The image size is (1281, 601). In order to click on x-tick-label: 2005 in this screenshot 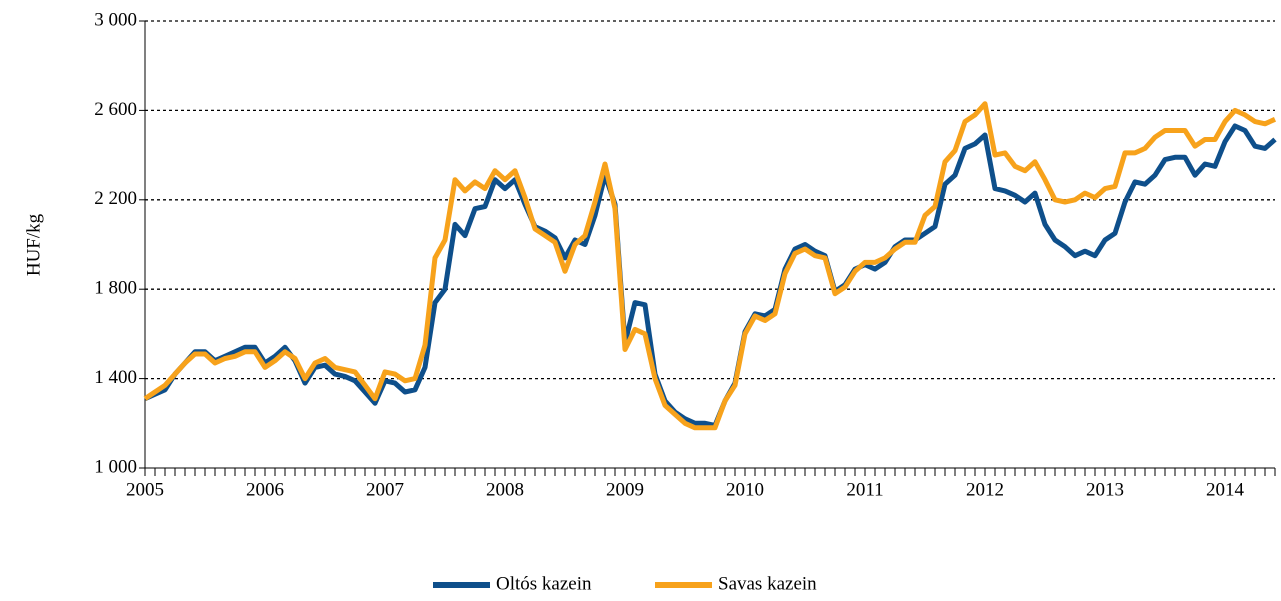, I will do `click(145, 489)`.